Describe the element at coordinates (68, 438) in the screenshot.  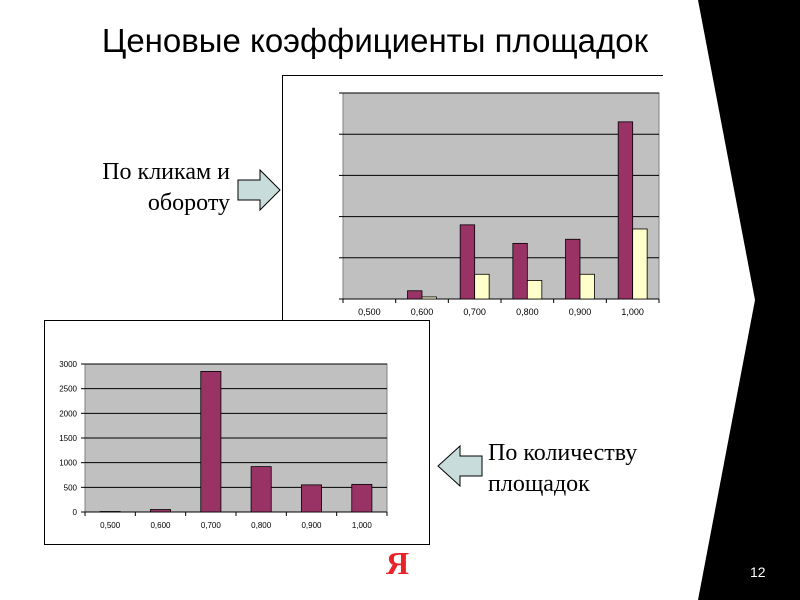
I see `y-tick-label: 1500` at that location.